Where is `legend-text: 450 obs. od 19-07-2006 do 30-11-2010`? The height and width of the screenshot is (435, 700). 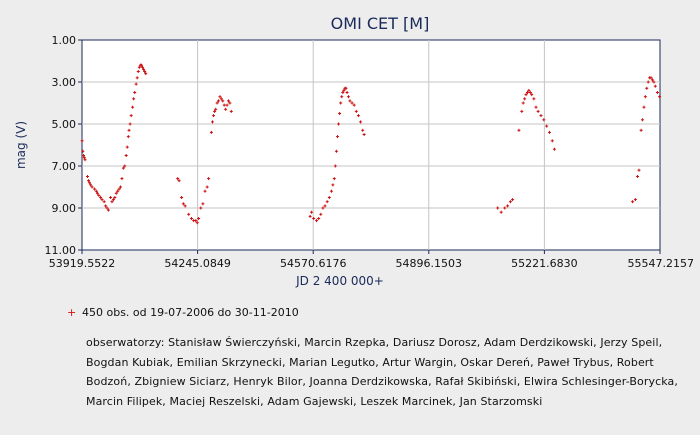
legend-text: 450 obs. od 19-07-2006 do 30-11-2010 is located at coordinates (190, 312).